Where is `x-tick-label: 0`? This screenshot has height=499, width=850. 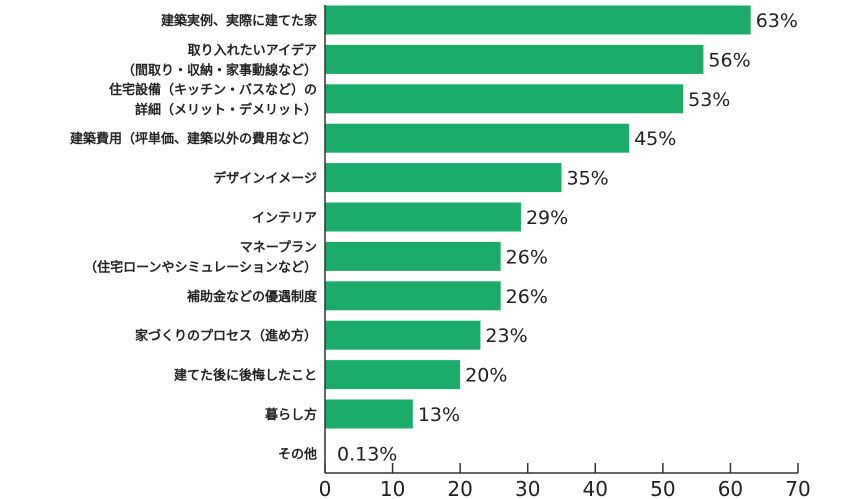
x-tick-label: 0 is located at coordinates (325, 488).